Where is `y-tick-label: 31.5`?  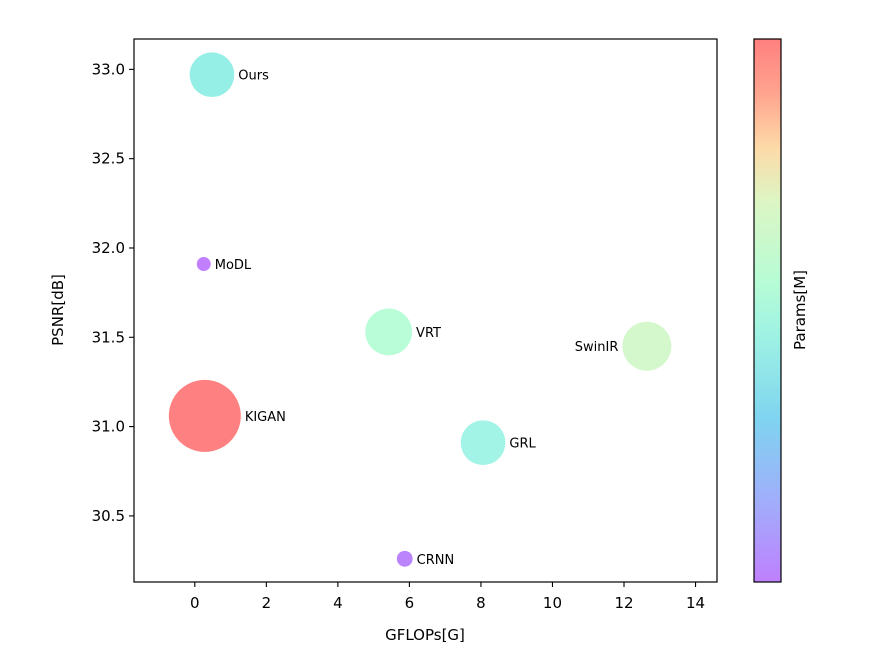 y-tick-label: 31.5 is located at coordinates (108, 337).